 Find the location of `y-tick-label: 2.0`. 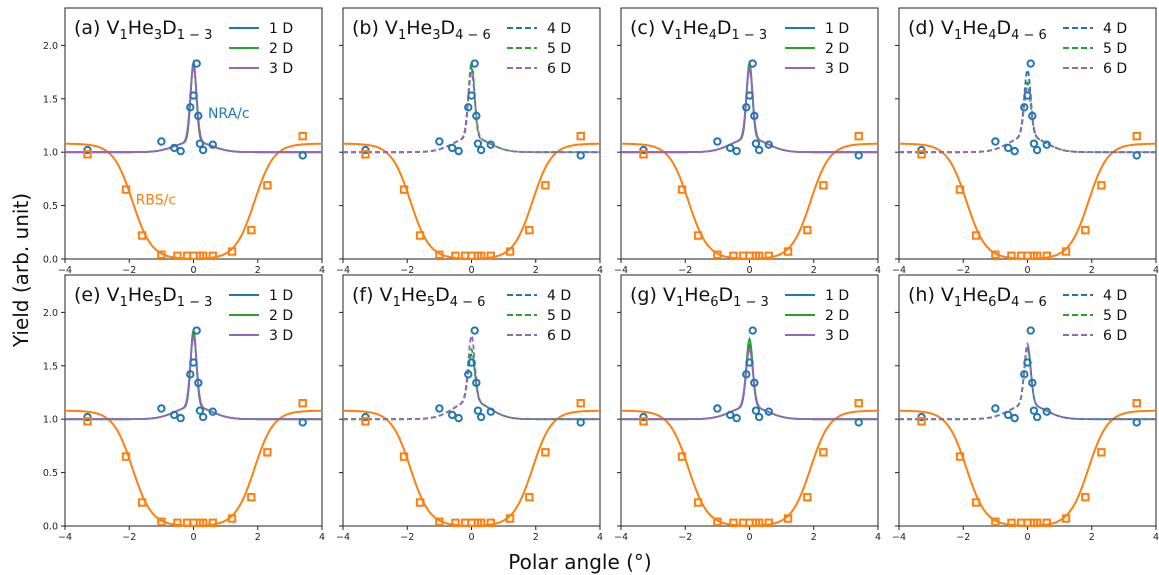

y-tick-label: 2.0 is located at coordinates (50, 313).